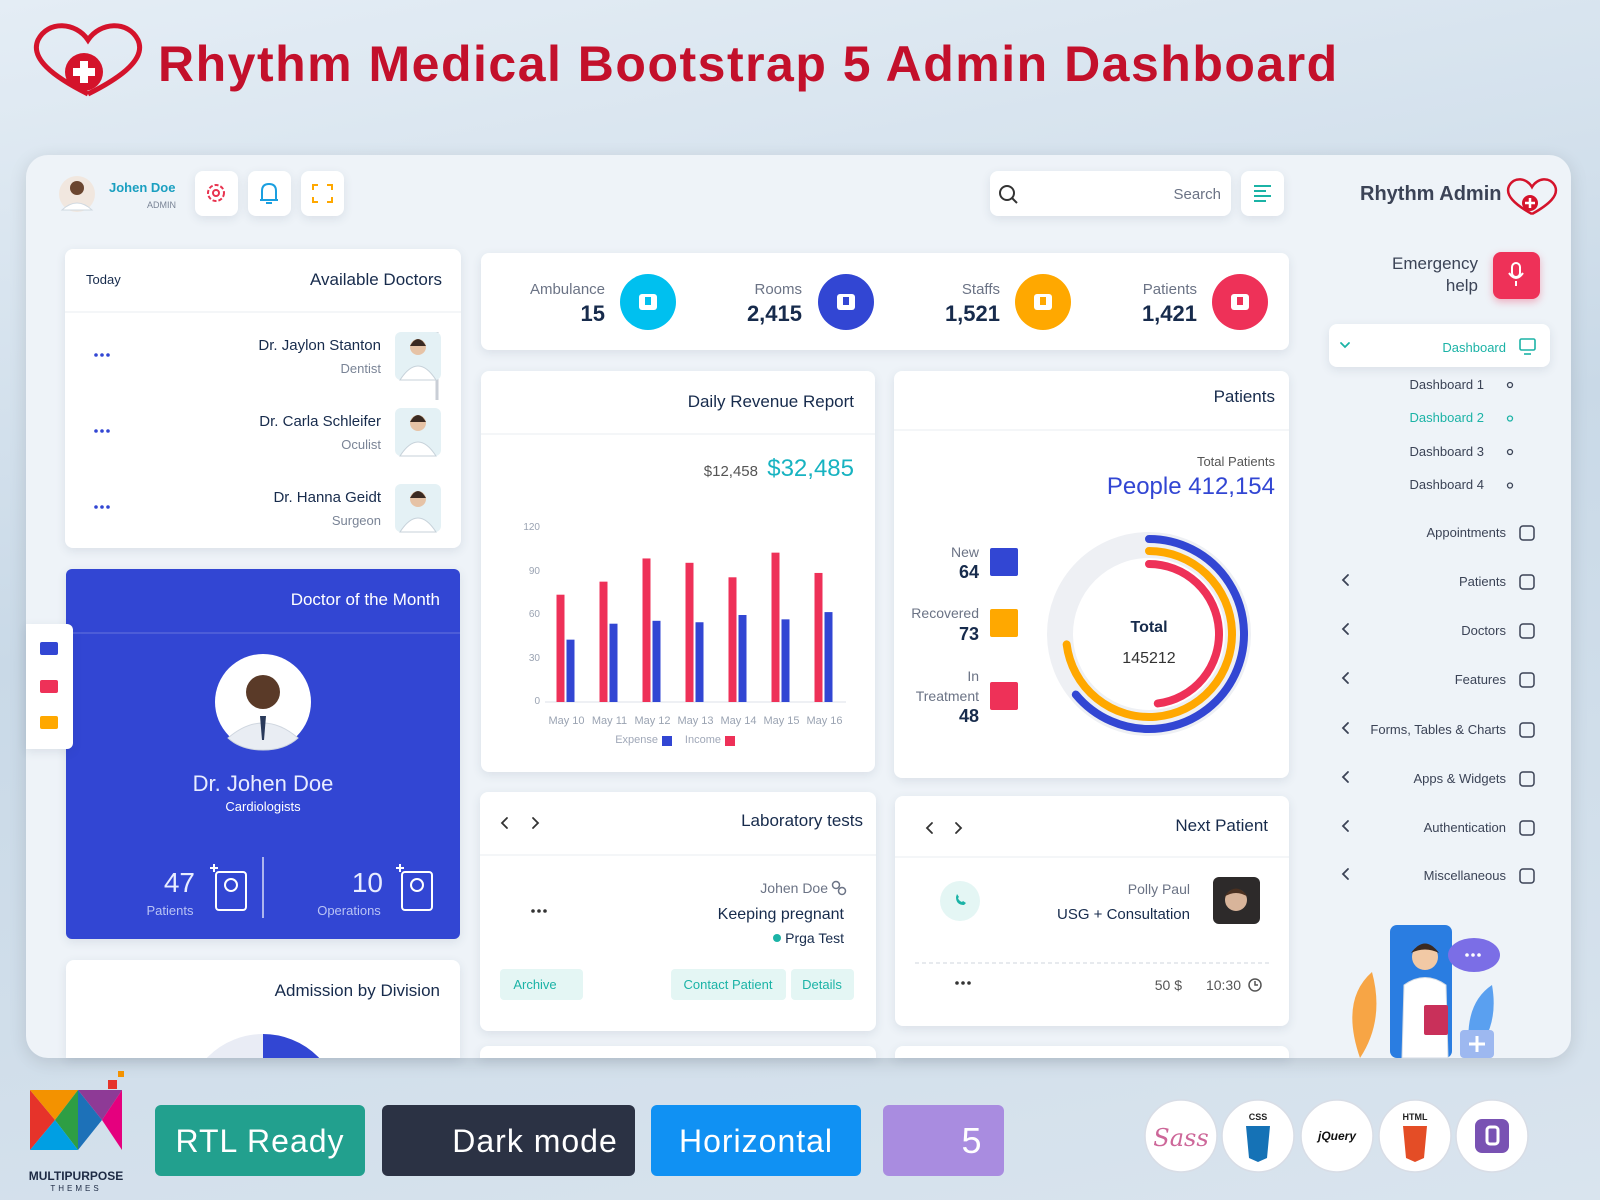 The image size is (1600, 1200). Describe the element at coordinates (964, 552) in the screenshot. I see `legend-label: New` at that location.